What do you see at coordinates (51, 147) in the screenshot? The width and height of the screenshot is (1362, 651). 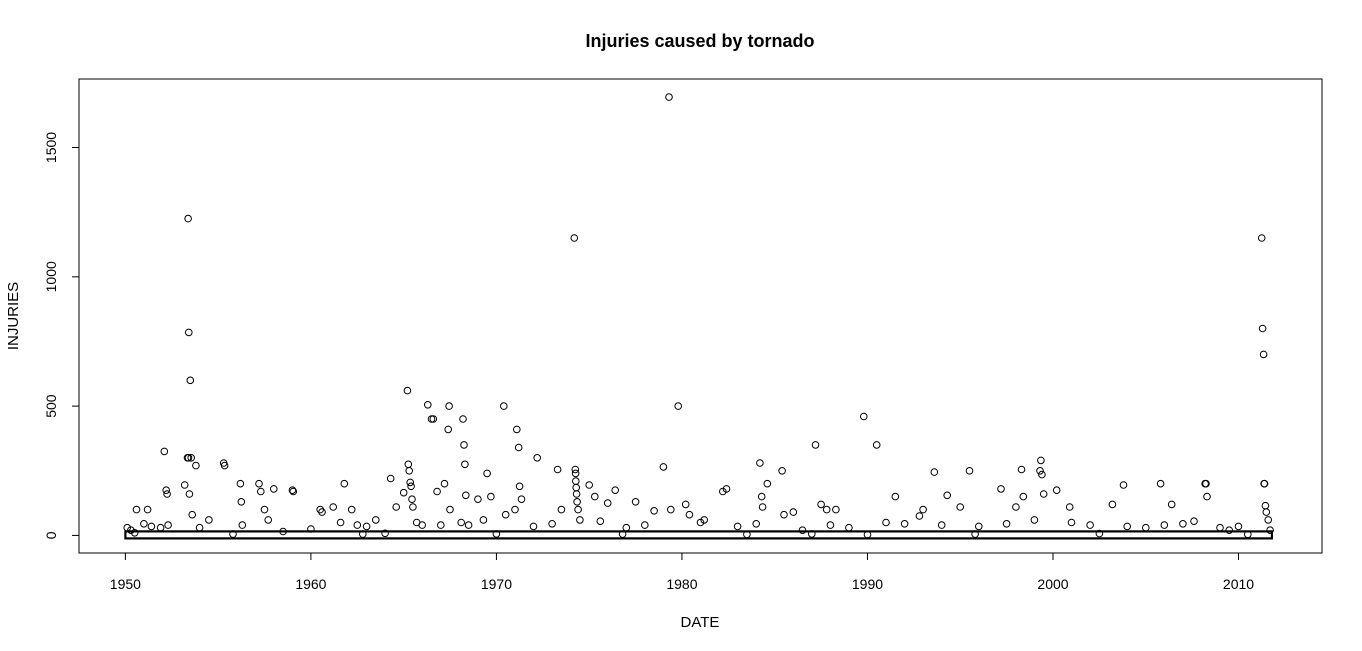 I see `y-tick-label: 1500` at bounding box center [51, 147].